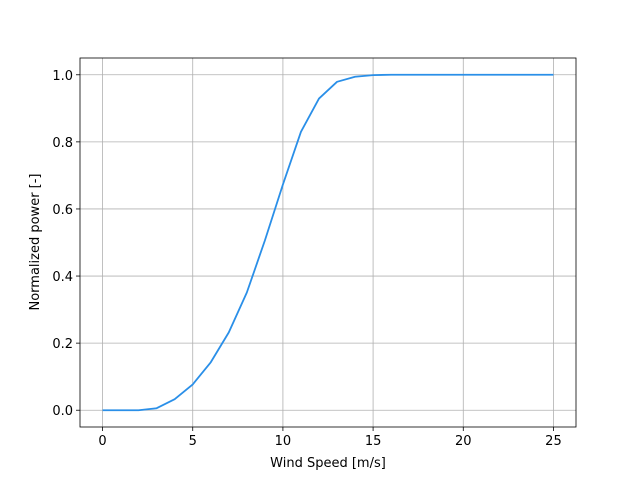 This screenshot has width=640, height=480. Describe the element at coordinates (62, 143) in the screenshot. I see `y-tick-label: 0.8` at that location.